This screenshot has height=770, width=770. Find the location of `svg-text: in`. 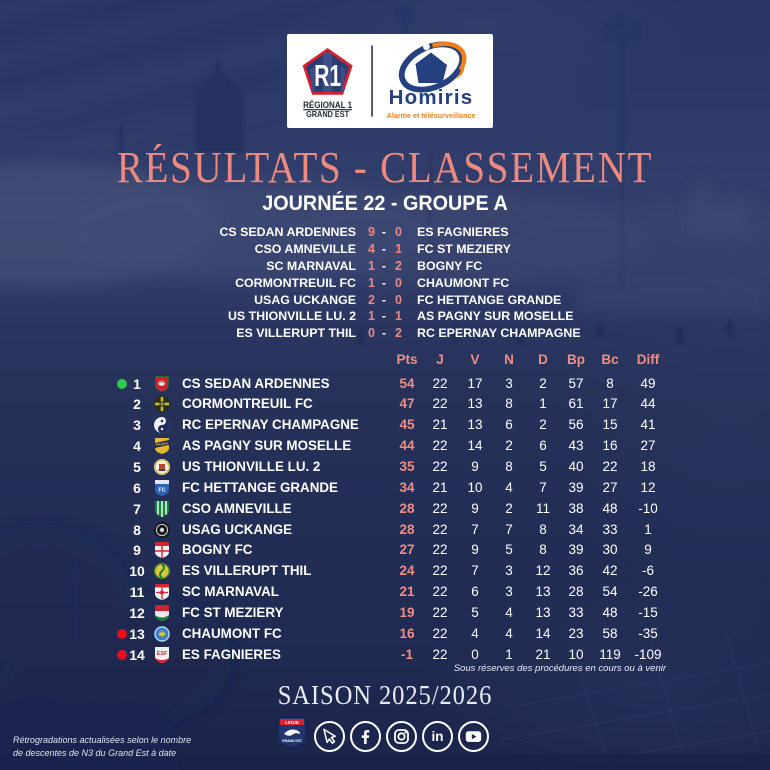

svg-text: in is located at coordinates (438, 736).